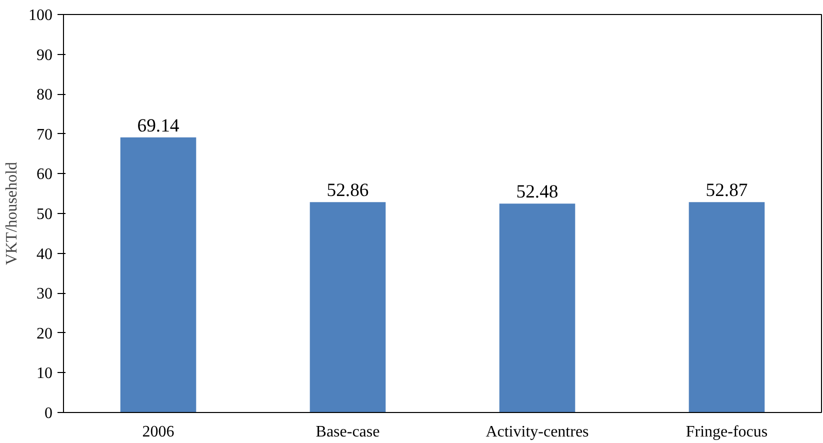  I want to click on y-tick-label: 40, so click(44, 254).